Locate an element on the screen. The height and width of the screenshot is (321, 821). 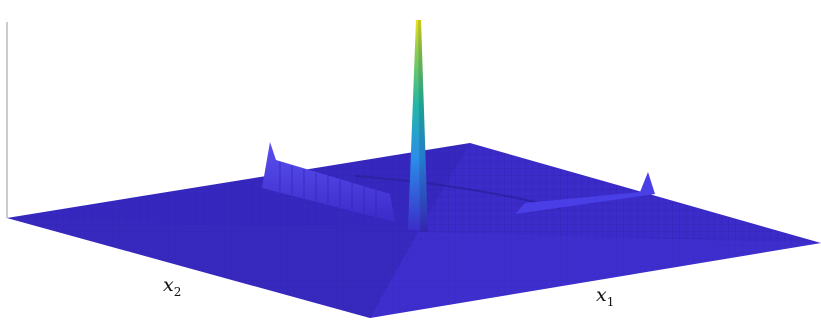
central-spike is located at coordinates (418, 126).